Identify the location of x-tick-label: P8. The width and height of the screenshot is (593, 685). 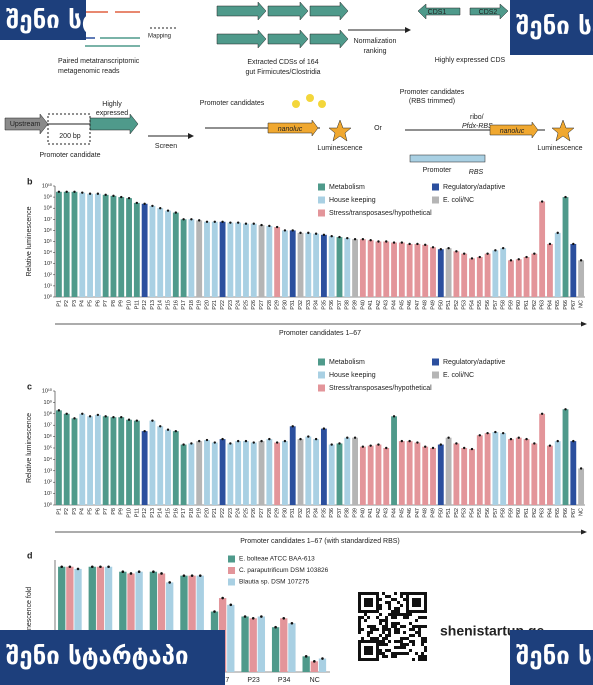
(114, 303).